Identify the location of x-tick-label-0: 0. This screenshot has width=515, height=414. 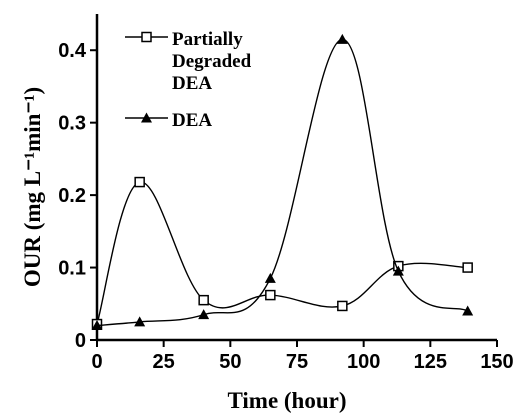
(96, 362).